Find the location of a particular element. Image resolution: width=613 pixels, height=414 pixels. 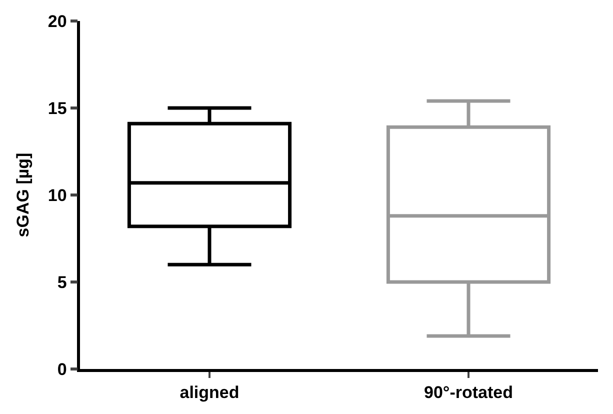

y-tick-label: 10 is located at coordinates (57, 195).